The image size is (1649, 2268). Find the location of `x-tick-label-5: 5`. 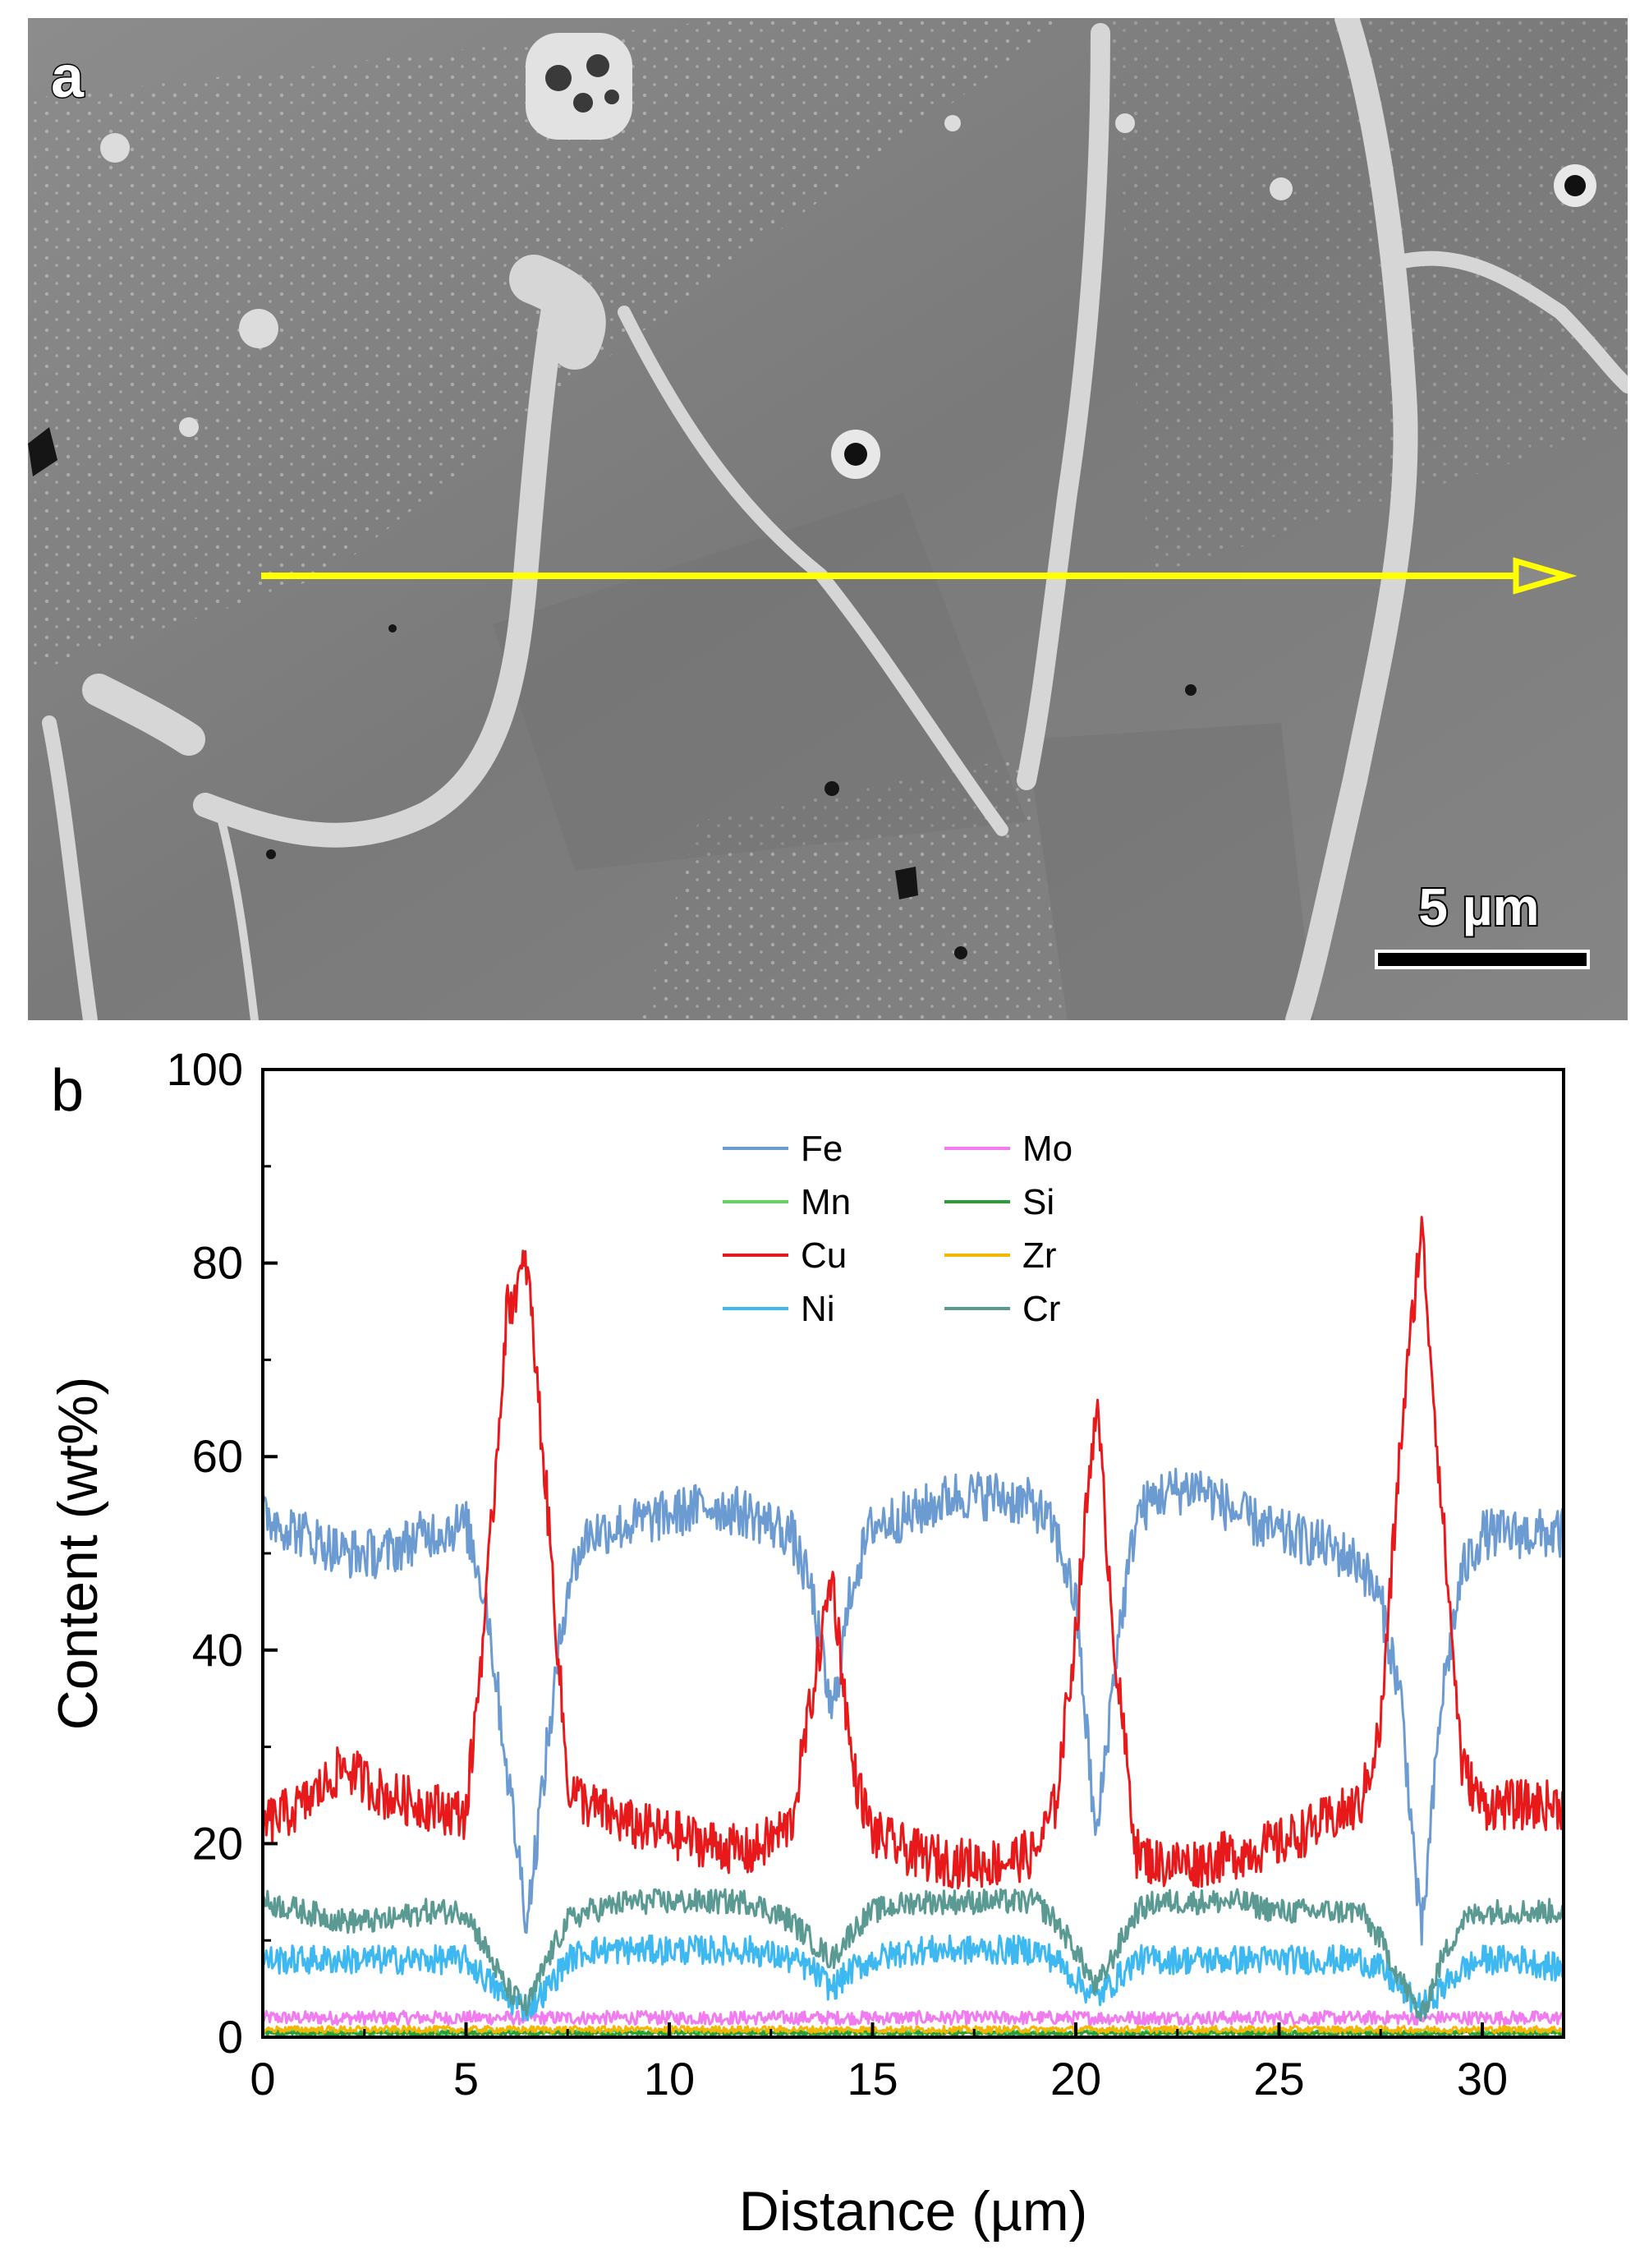

x-tick-label-5: 5 is located at coordinates (466, 2079).